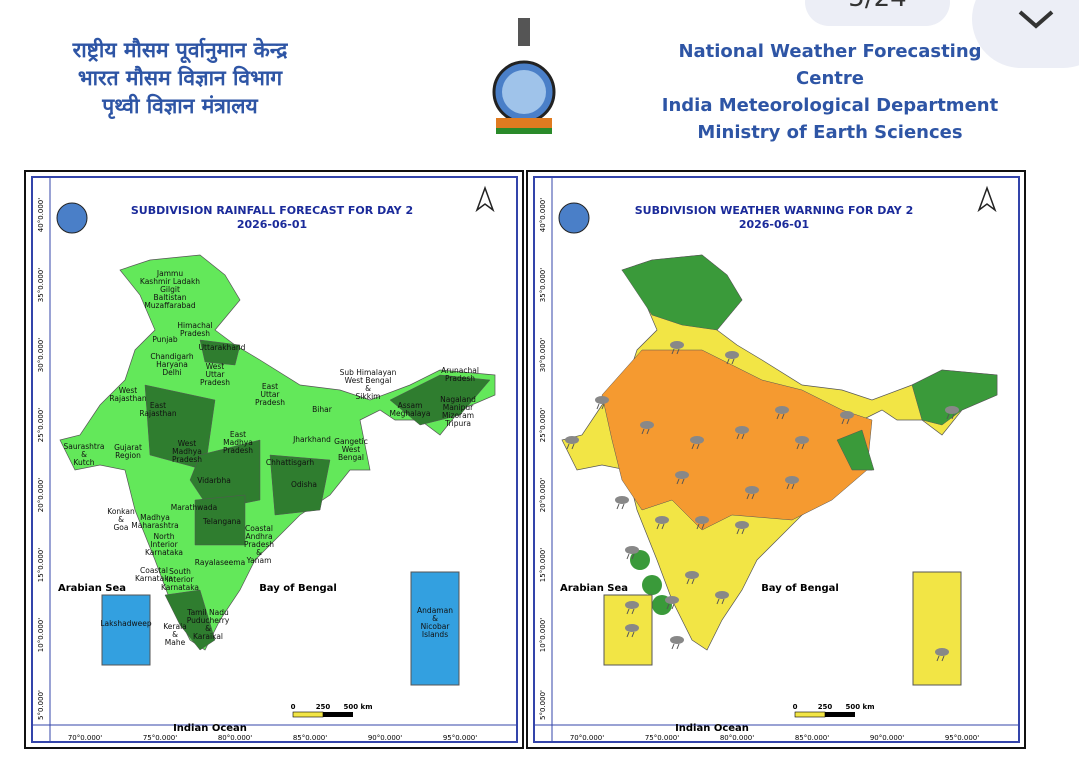  I want to click on region-label: Nagaland Manipur Mizoram Tripura, so click(458, 411).